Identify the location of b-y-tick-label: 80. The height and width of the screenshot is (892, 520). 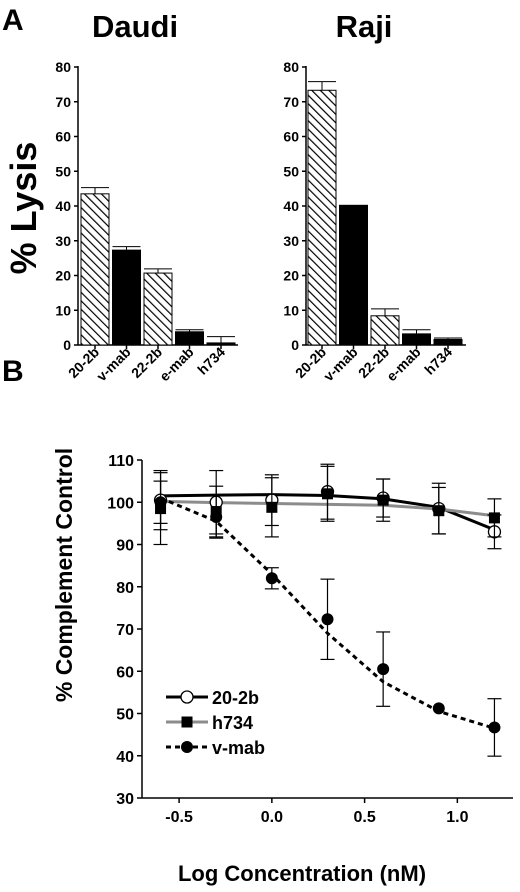
(125, 588).